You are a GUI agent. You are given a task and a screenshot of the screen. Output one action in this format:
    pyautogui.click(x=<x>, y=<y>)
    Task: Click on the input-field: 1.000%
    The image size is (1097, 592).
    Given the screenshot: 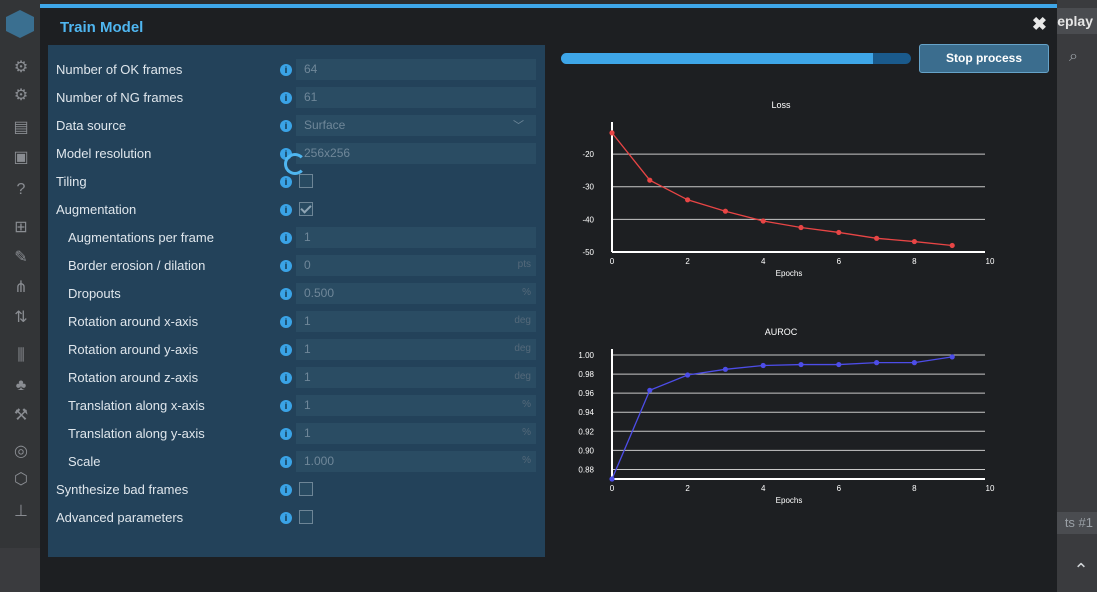 What is the action you would take?
    pyautogui.click(x=416, y=461)
    